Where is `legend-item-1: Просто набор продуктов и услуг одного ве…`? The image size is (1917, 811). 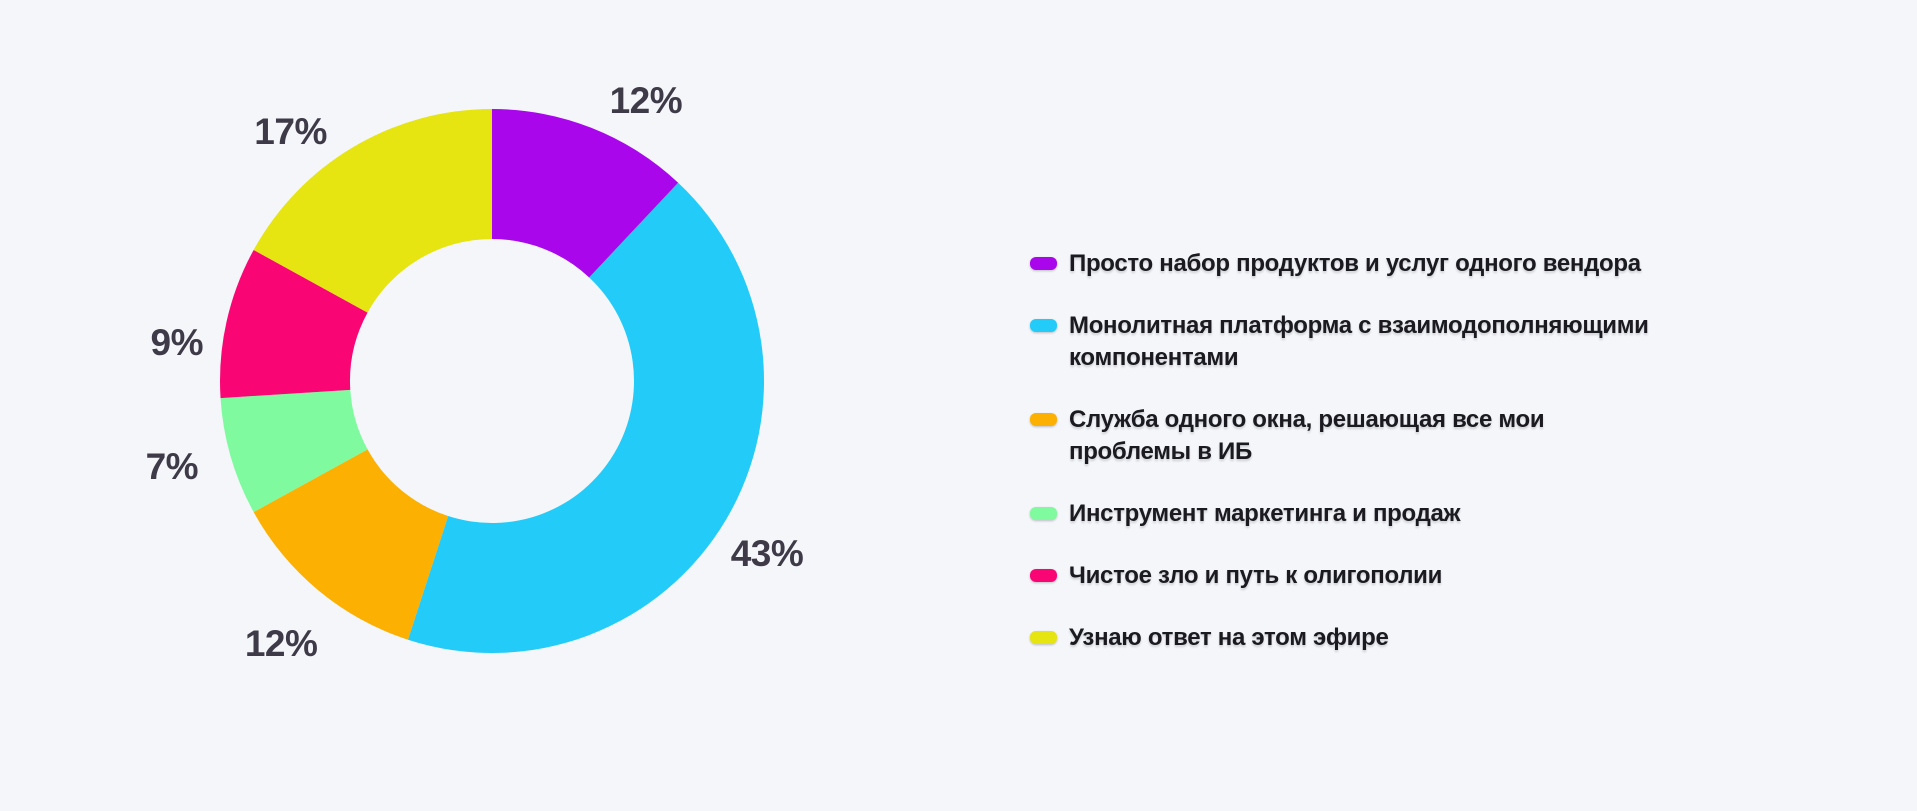
legend-item-1: Просто набор продуктов и услуг одного ве… is located at coordinates (1339, 264).